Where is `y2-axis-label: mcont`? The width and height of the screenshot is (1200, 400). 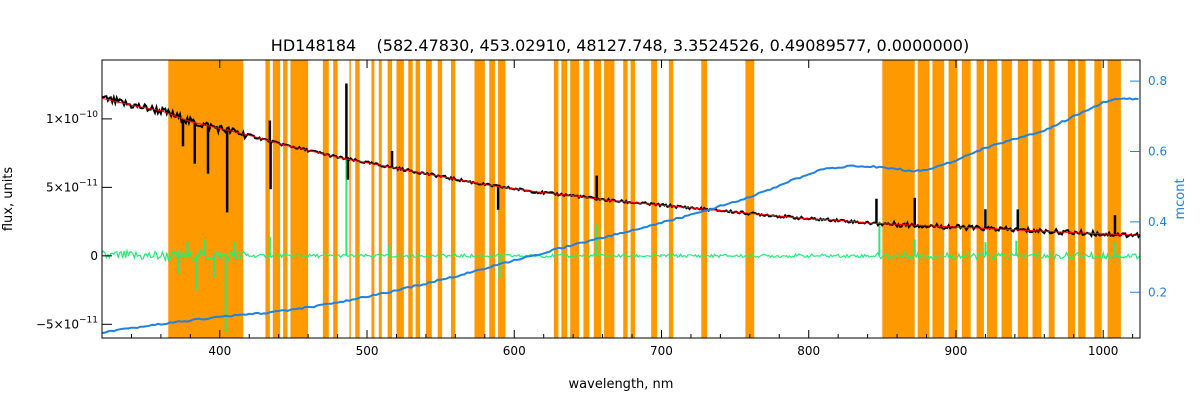
y2-axis-label: mcont is located at coordinates (1180, 198).